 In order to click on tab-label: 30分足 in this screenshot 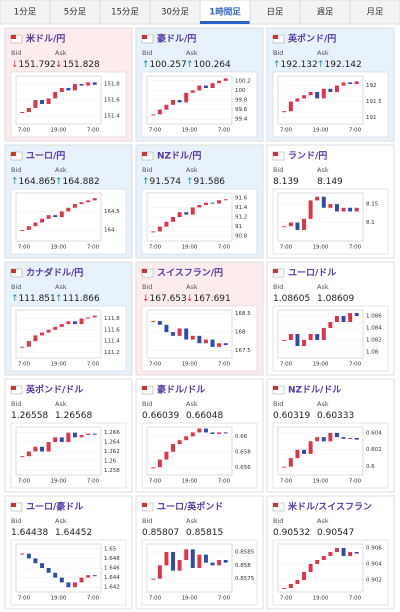, I will do `click(175, 13)`.